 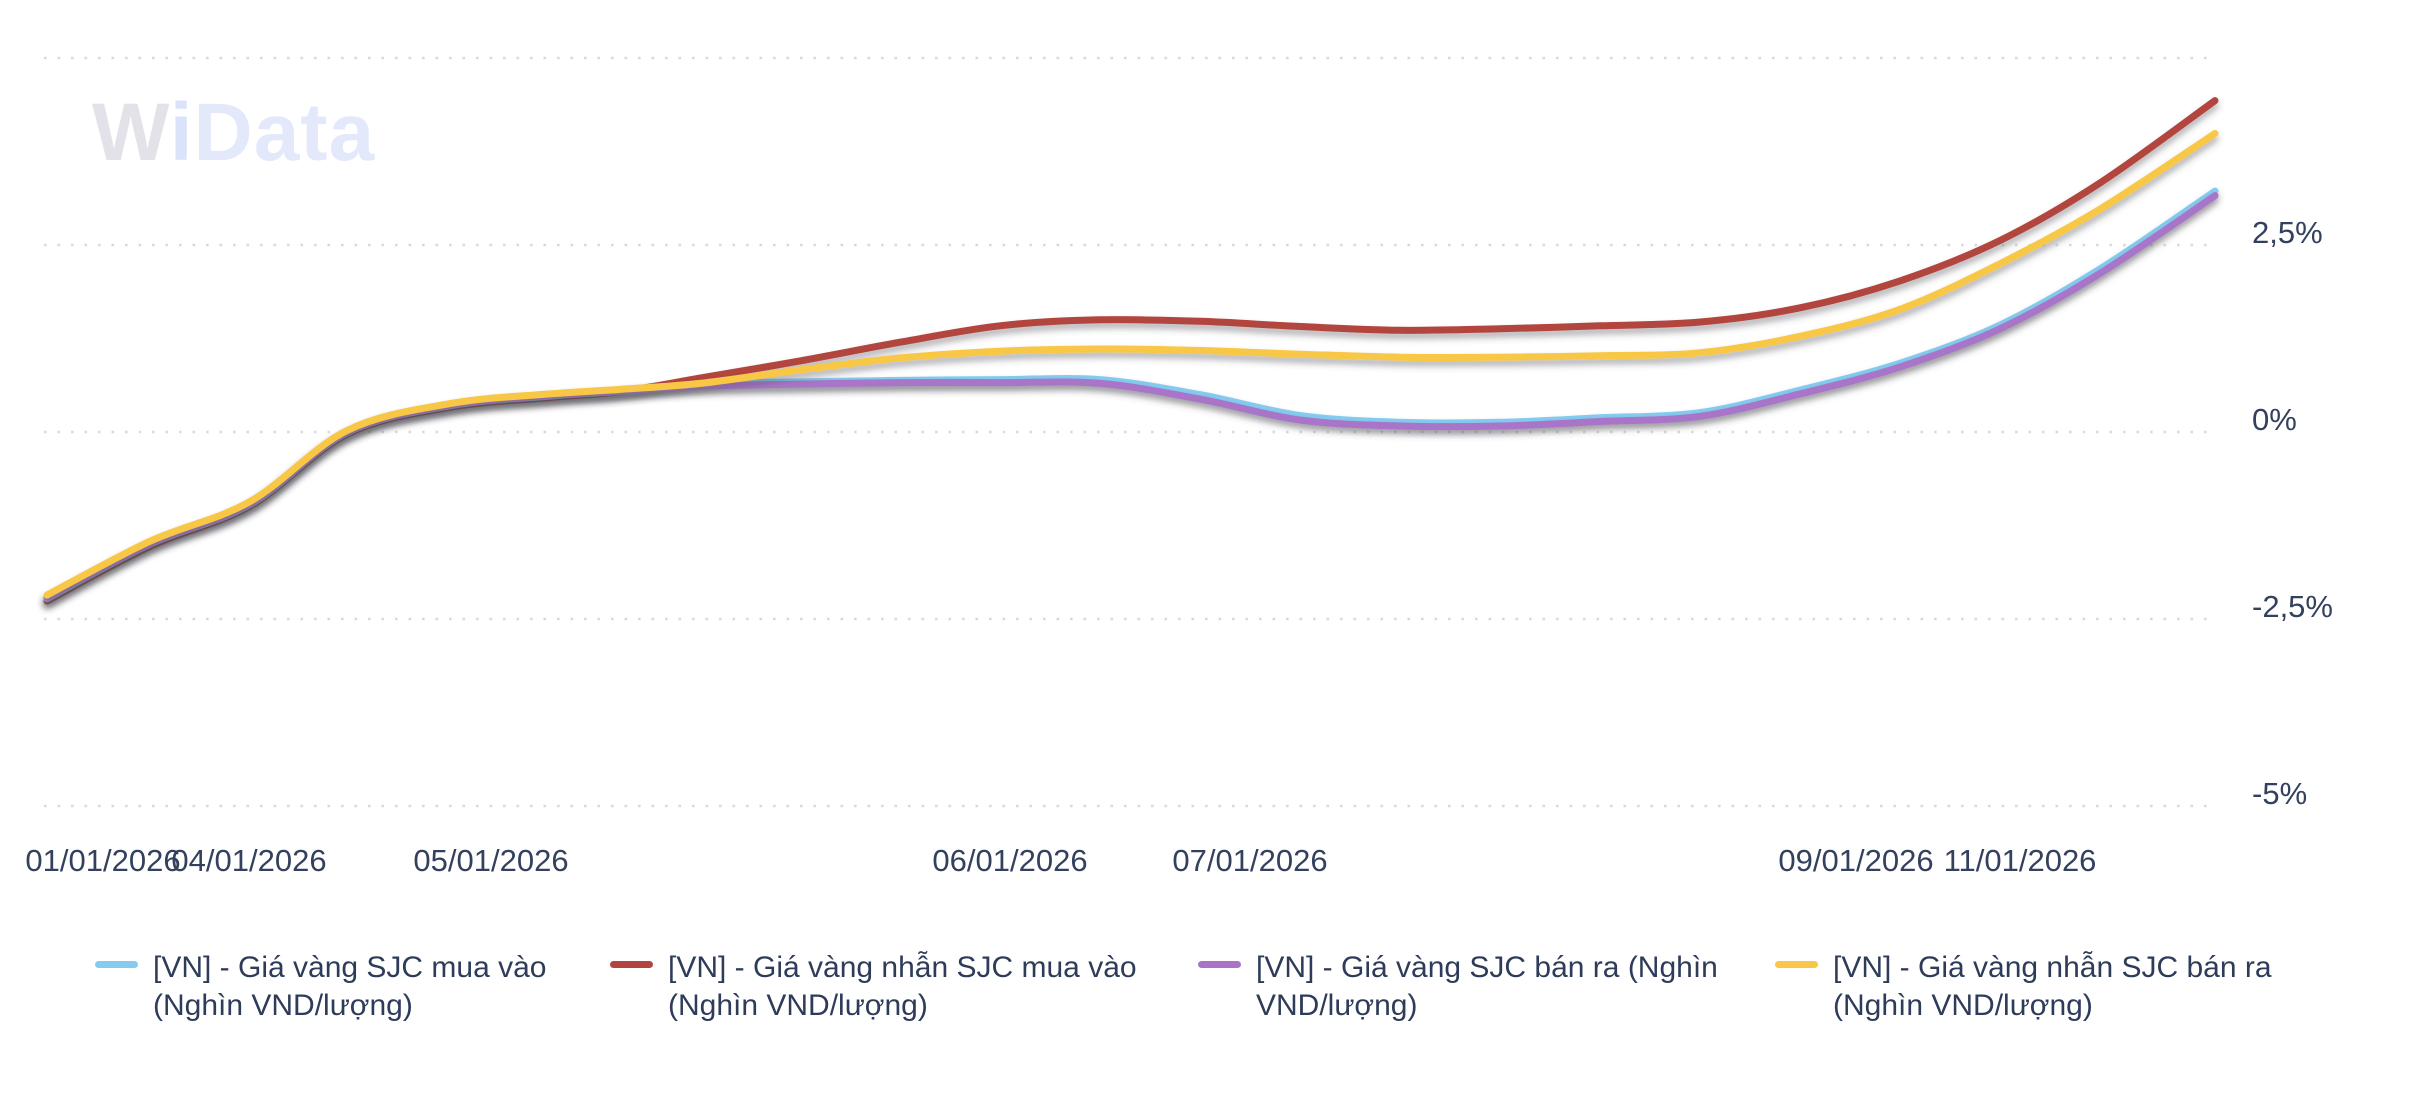 What do you see at coordinates (2020, 860) in the screenshot?
I see `x-axis-label: 11/01/2026` at bounding box center [2020, 860].